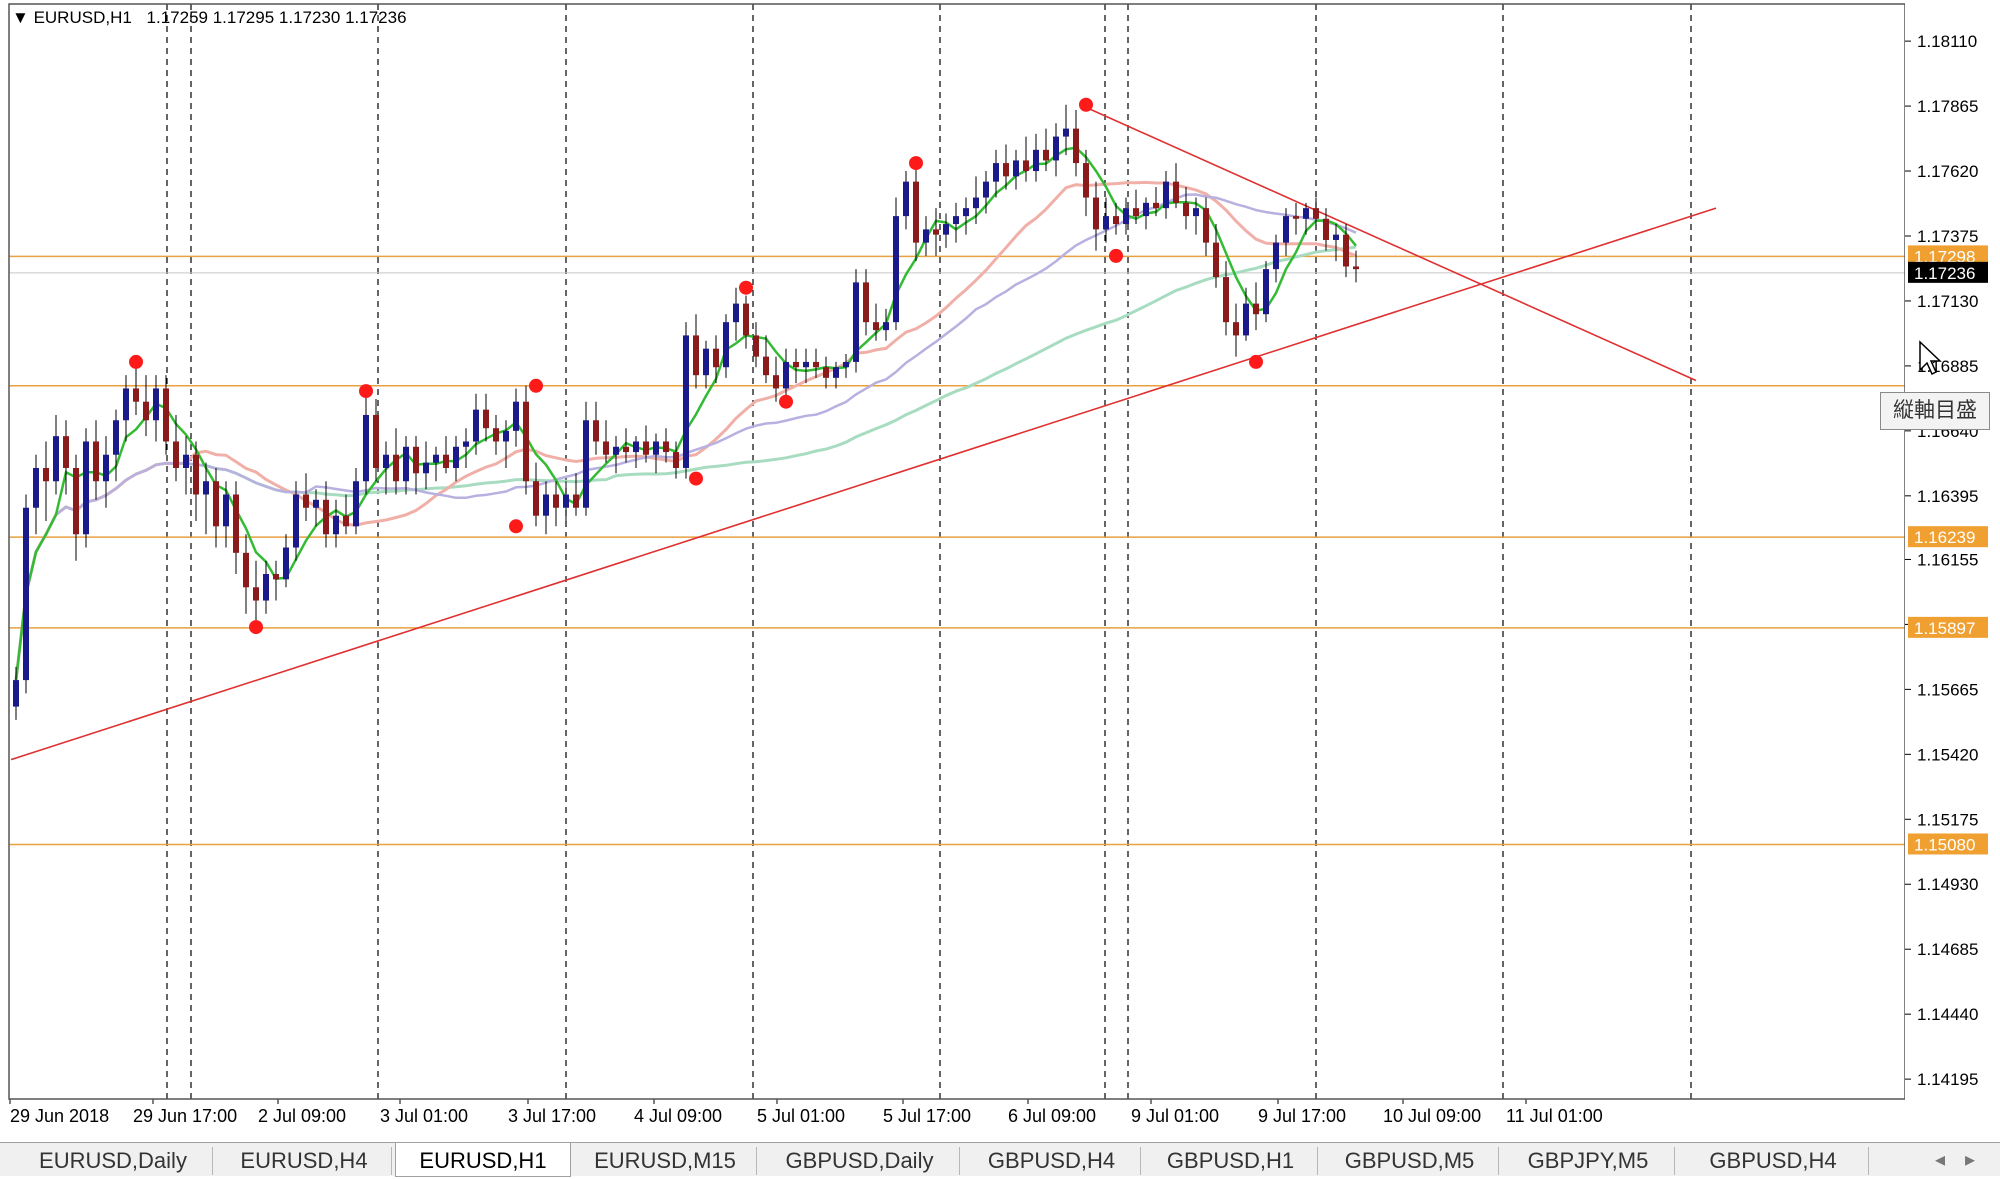 The height and width of the screenshot is (1179, 2000). I want to click on scroll-left-icon: ◂, so click(1940, 1160).